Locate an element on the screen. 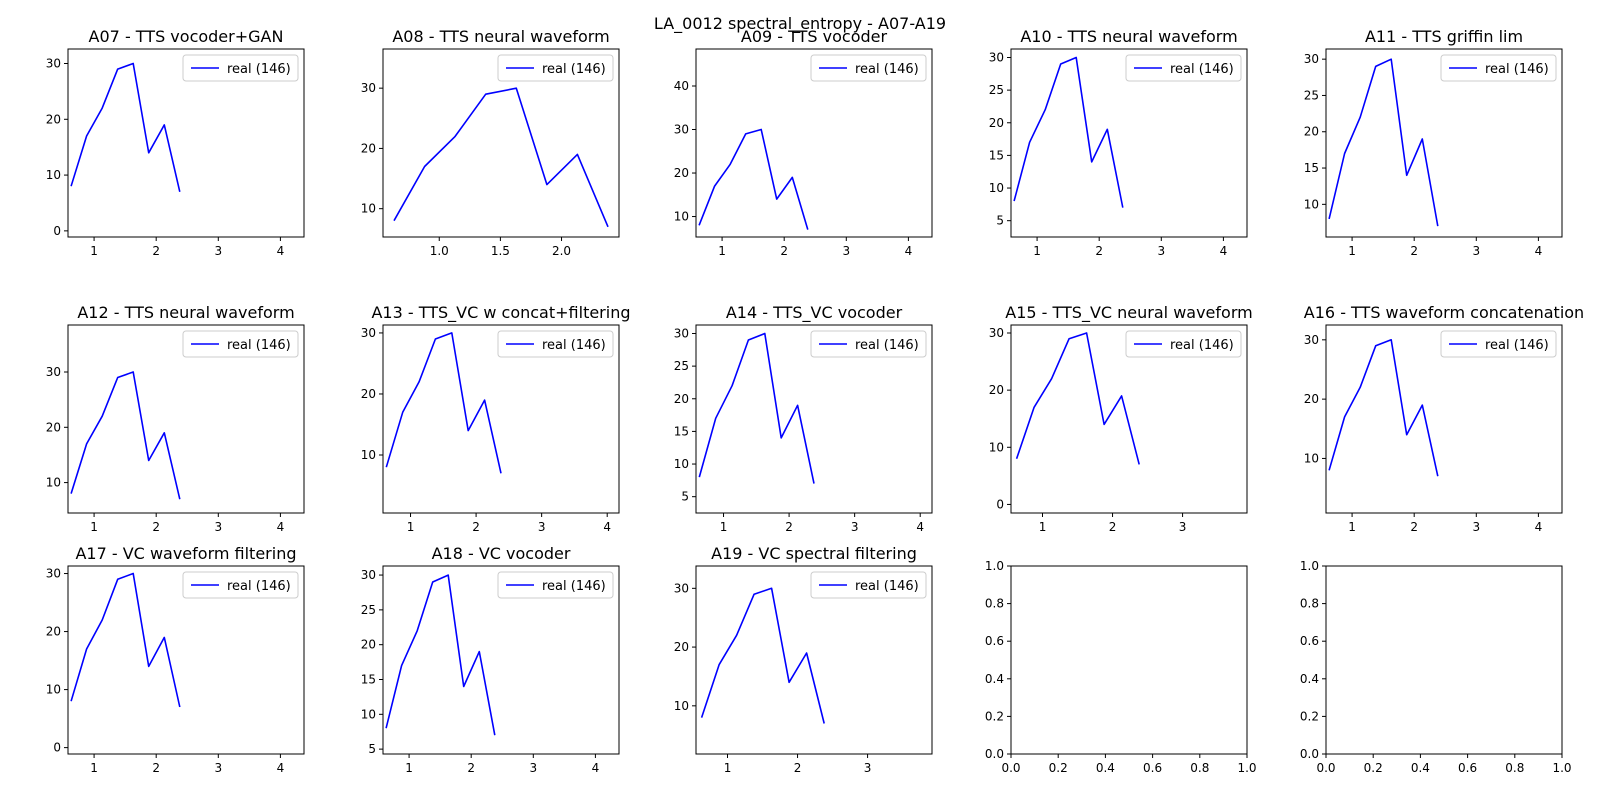  y-tick-label: 1.0 is located at coordinates (994, 566).